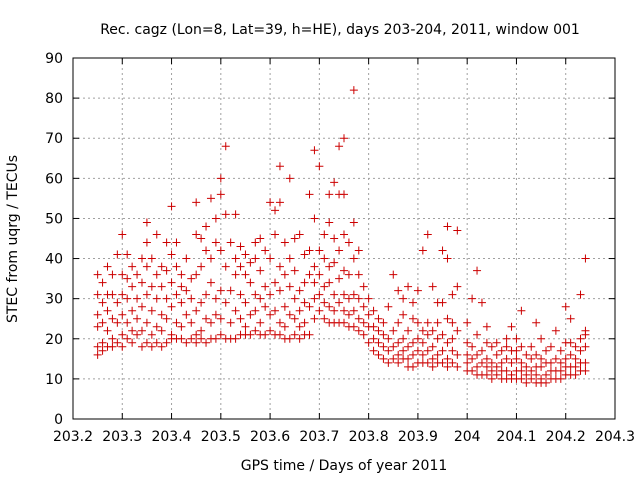 The height and width of the screenshot is (480, 640). I want to click on y-tick-label: 30, so click(54, 300).